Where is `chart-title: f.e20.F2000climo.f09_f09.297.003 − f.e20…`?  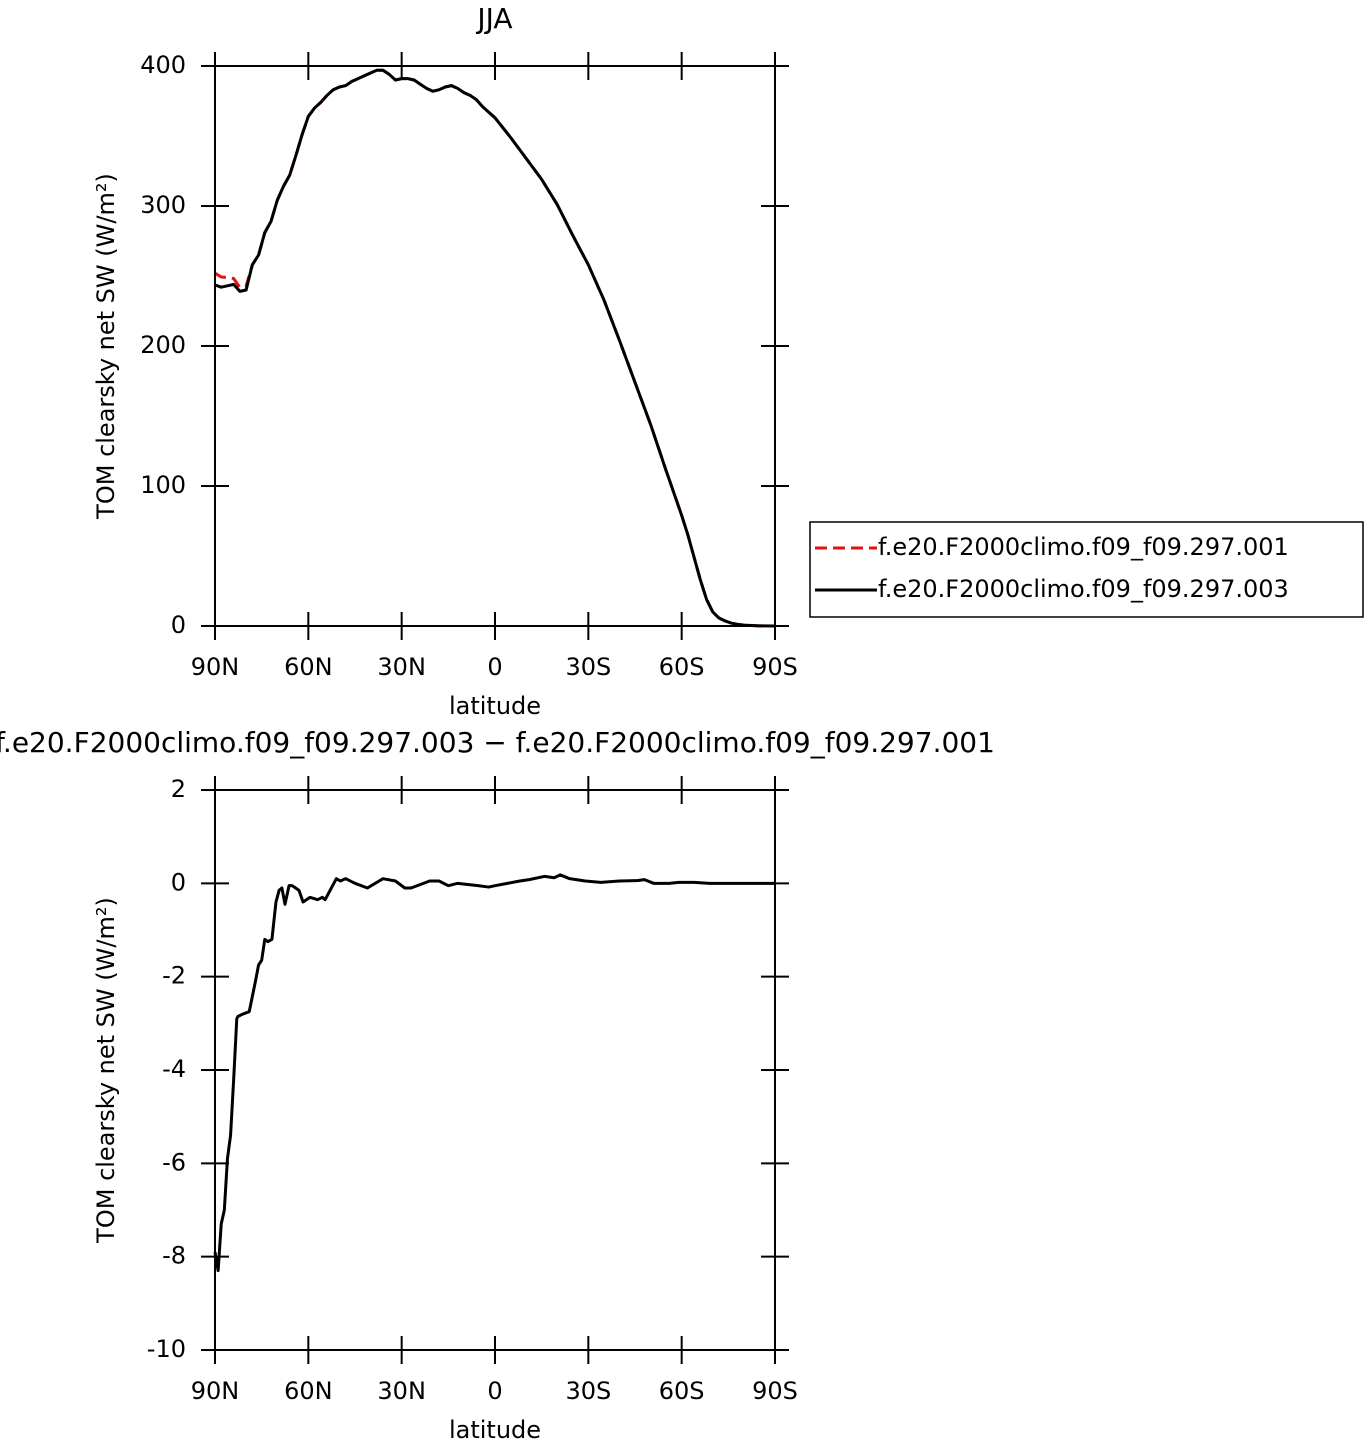 chart-title: f.e20.F2000climo.f09_f09.297.003 − f.e20… is located at coordinates (497, 742).